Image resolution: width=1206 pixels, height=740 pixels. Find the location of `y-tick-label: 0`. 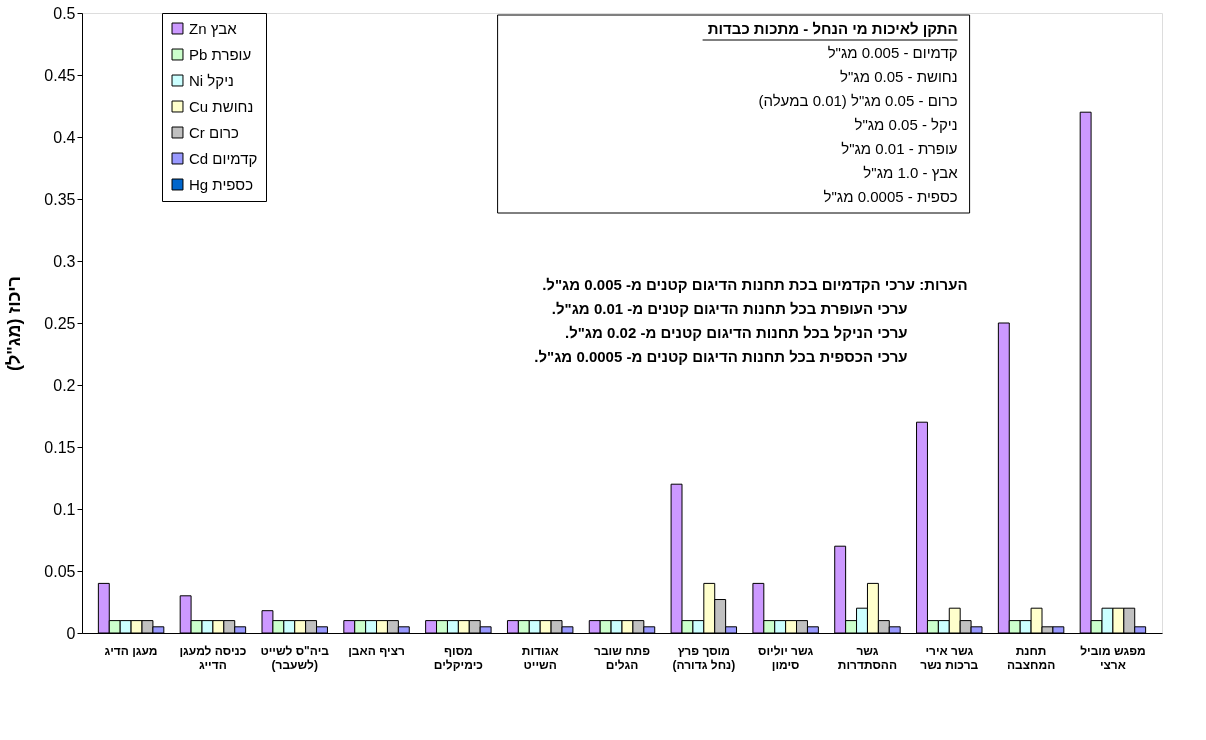

y-tick-label: 0 is located at coordinates (71, 633).